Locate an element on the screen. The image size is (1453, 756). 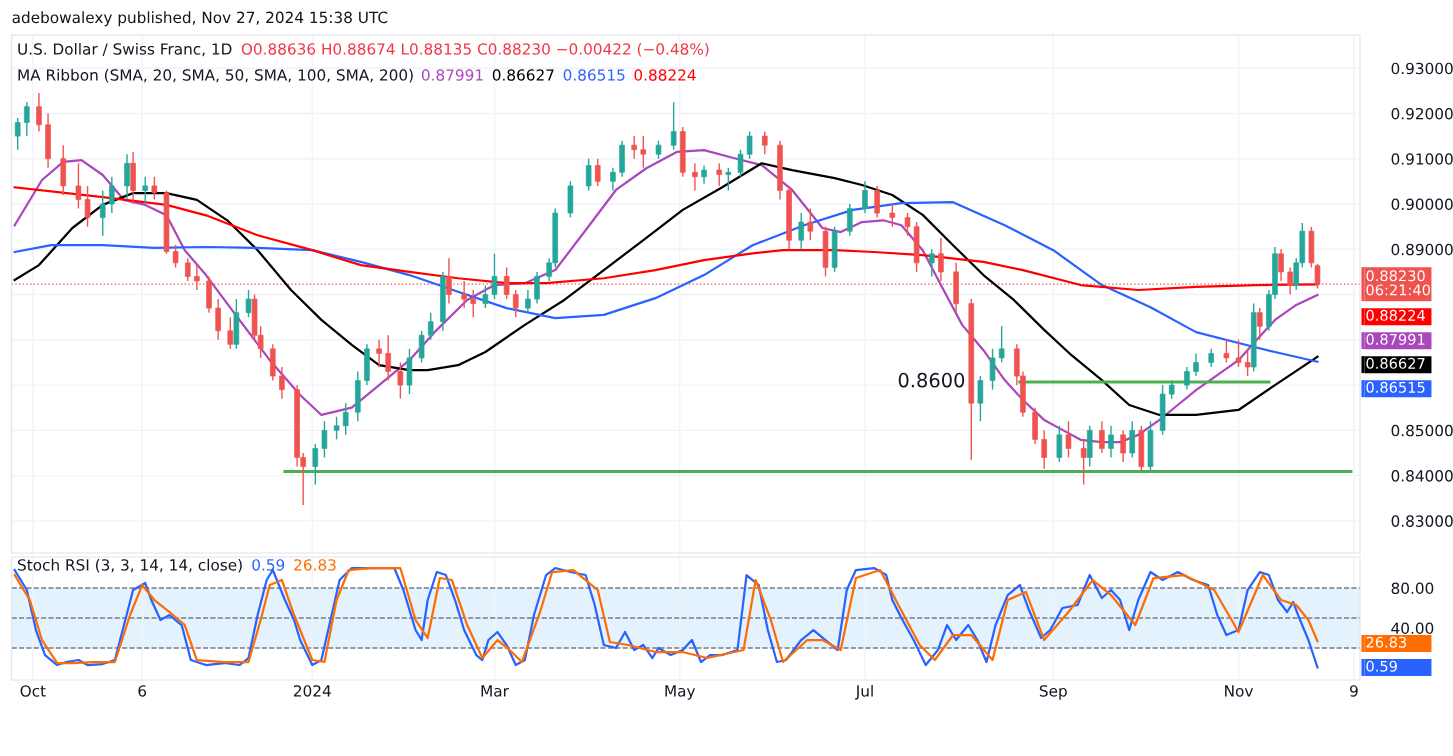
chart-title: U.S. Dollar / Swiss Franc, 1D is located at coordinates (125, 49).